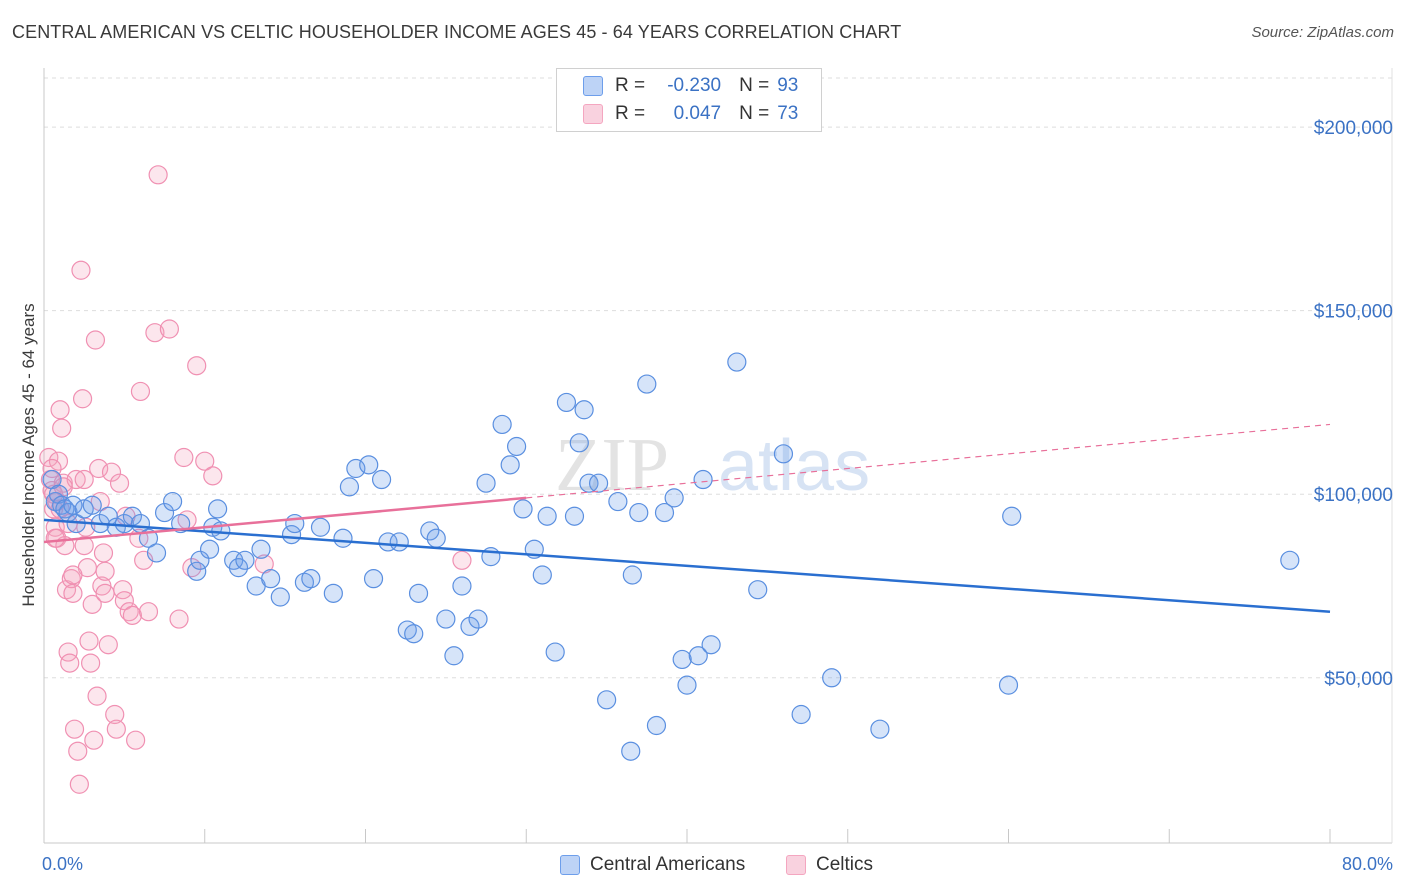 The width and height of the screenshot is (1406, 892). What do you see at coordinates (1358, 679) in the screenshot?
I see `y-tick-label: $50,000` at bounding box center [1358, 679].